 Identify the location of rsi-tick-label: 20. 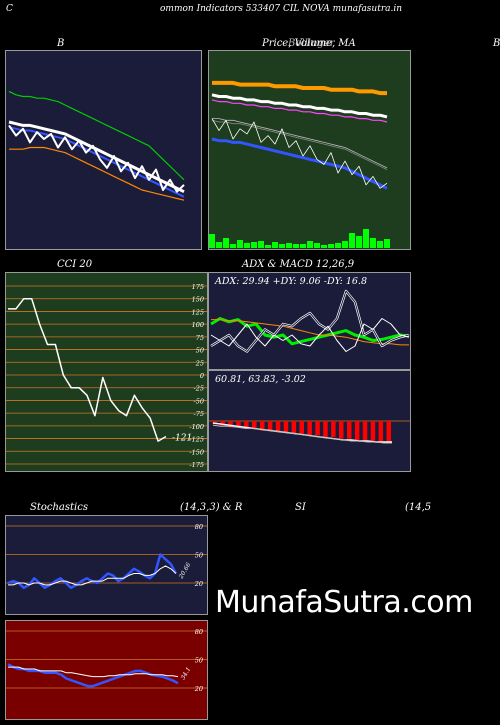
(198, 689).